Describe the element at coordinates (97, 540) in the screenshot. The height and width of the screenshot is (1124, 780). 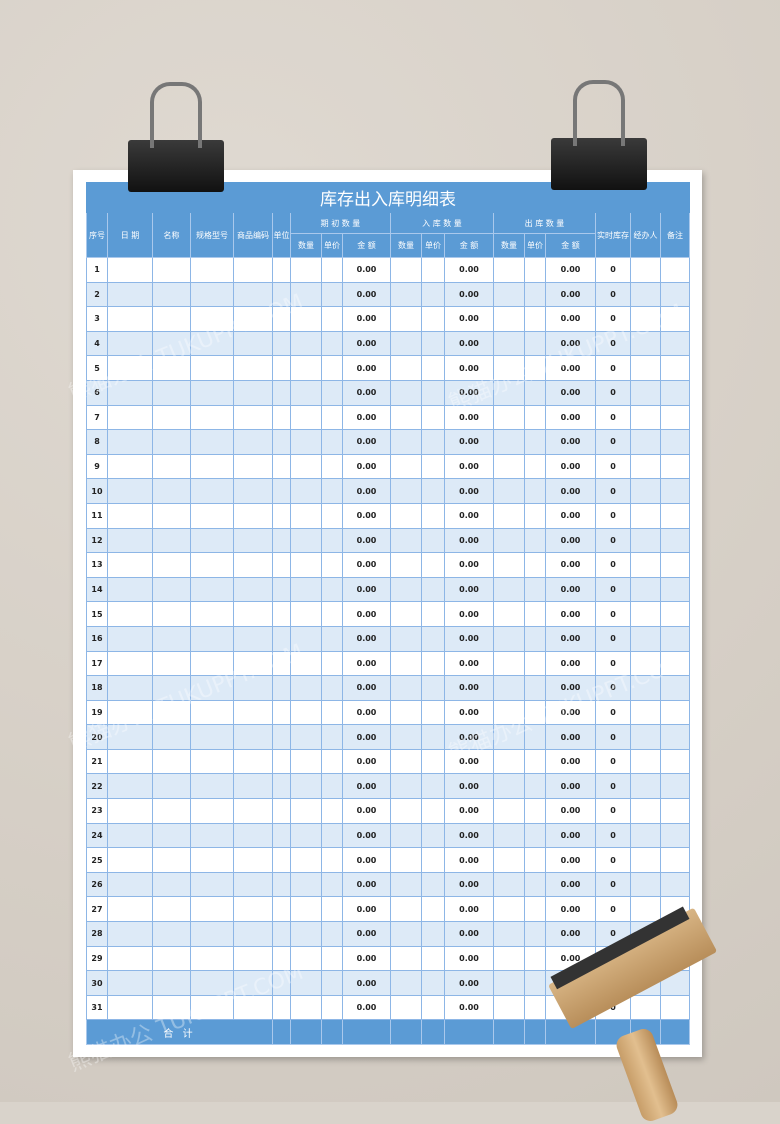
I see `serial-cell: 12` at that location.